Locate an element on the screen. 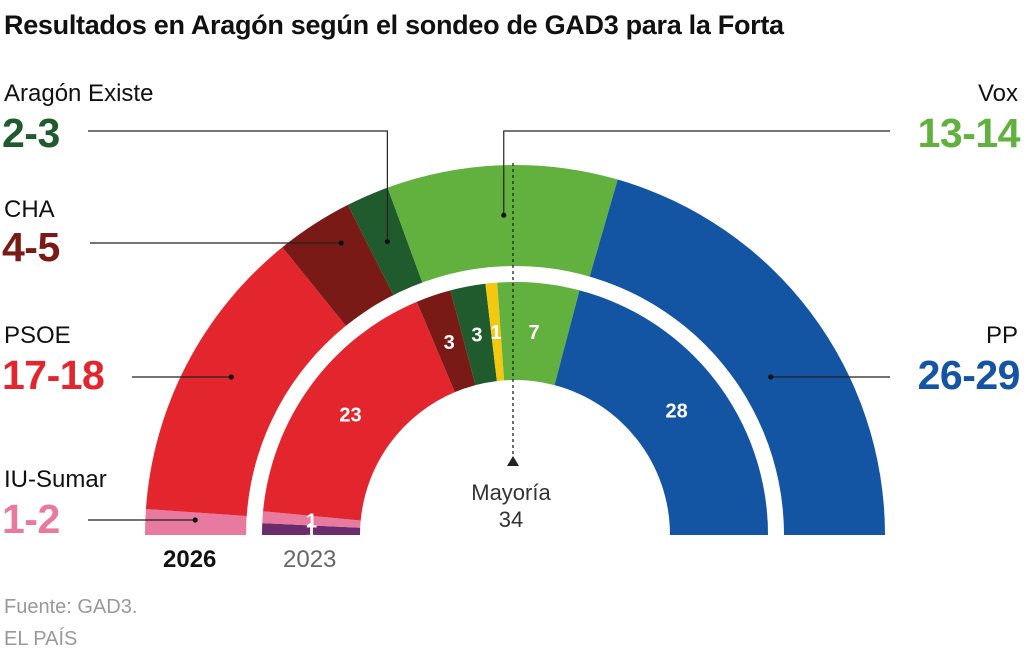 This screenshot has height=654, width=1024. segment-2023-iu-sumar is located at coordinates (311, 519).